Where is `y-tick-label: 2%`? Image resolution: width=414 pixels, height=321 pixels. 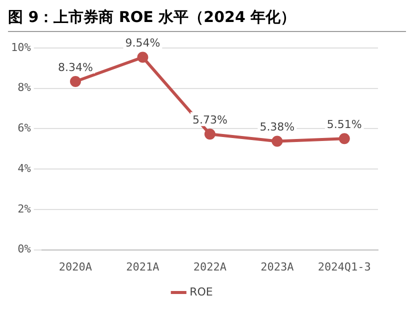 y-tick-label: 2% is located at coordinates (25, 209).